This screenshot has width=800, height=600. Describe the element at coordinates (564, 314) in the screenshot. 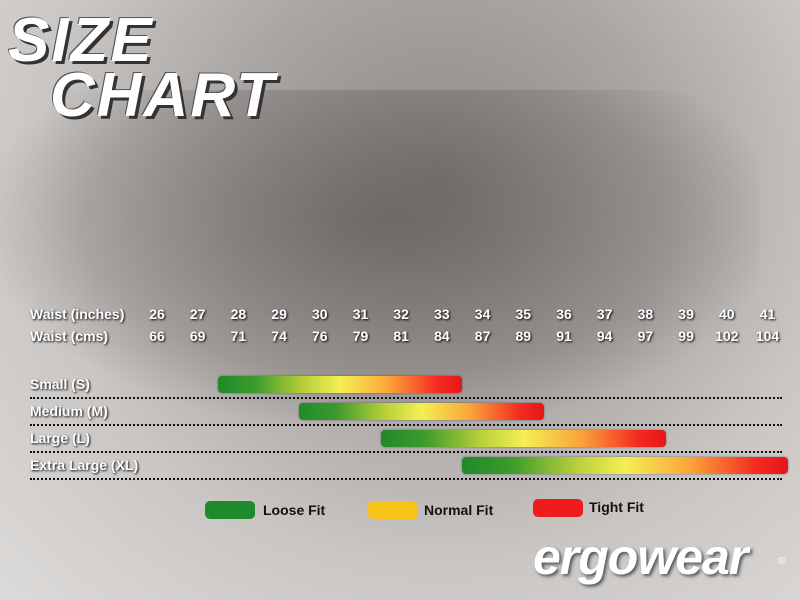

I see `waist-inch-value: 36` at that location.